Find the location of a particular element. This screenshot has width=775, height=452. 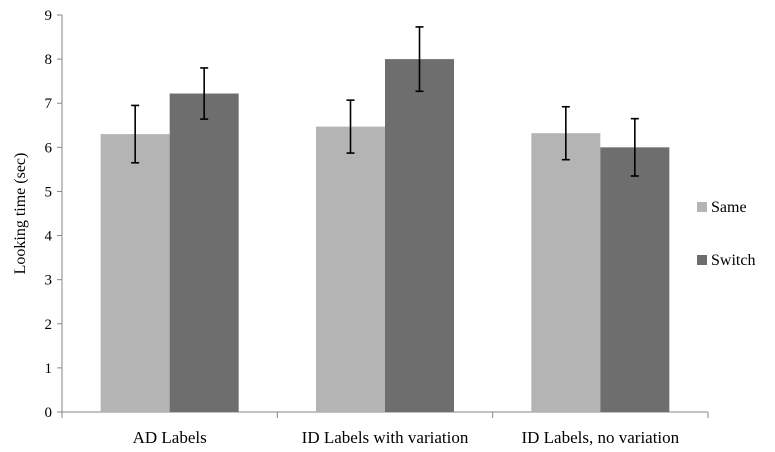

y-tick-label: 9 is located at coordinates (49, 16).